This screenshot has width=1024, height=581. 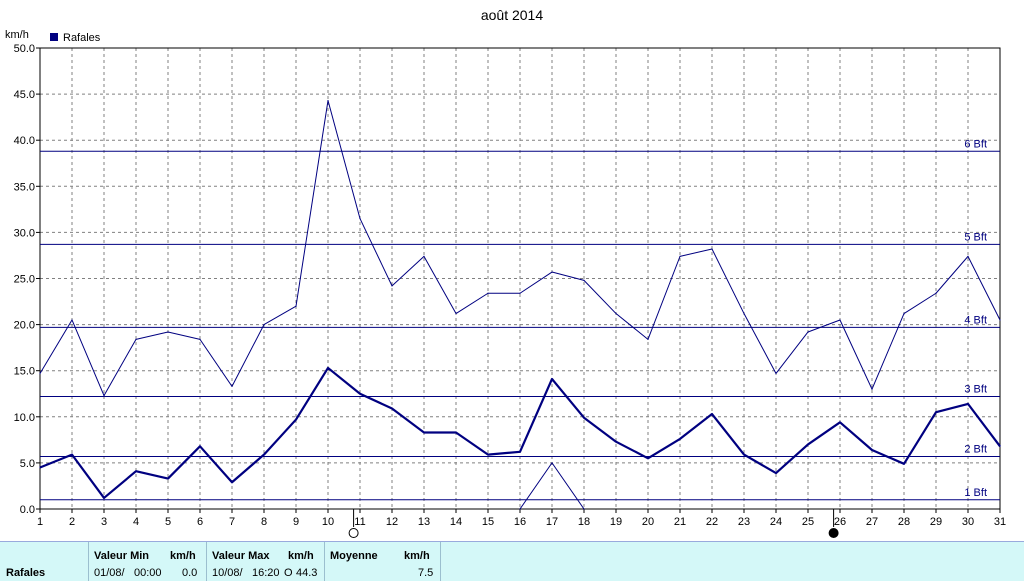 I want to click on x-tick-label: 15, so click(x=488, y=522).